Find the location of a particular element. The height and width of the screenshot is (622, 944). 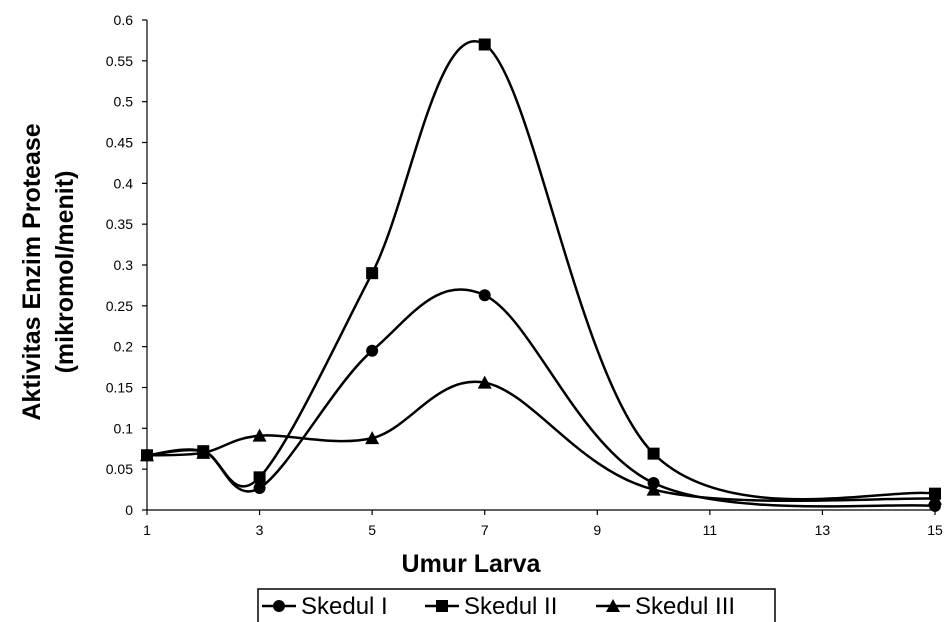

legend-label: Skedul II is located at coordinates (510, 606).